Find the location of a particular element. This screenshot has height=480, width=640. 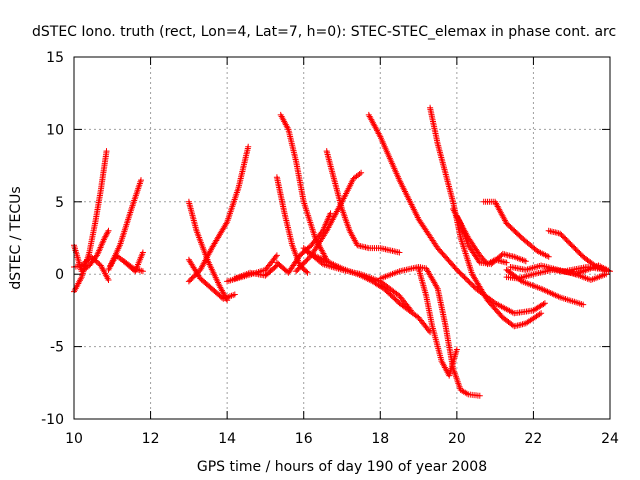

y-tick-label: -10 is located at coordinates (52, 420).